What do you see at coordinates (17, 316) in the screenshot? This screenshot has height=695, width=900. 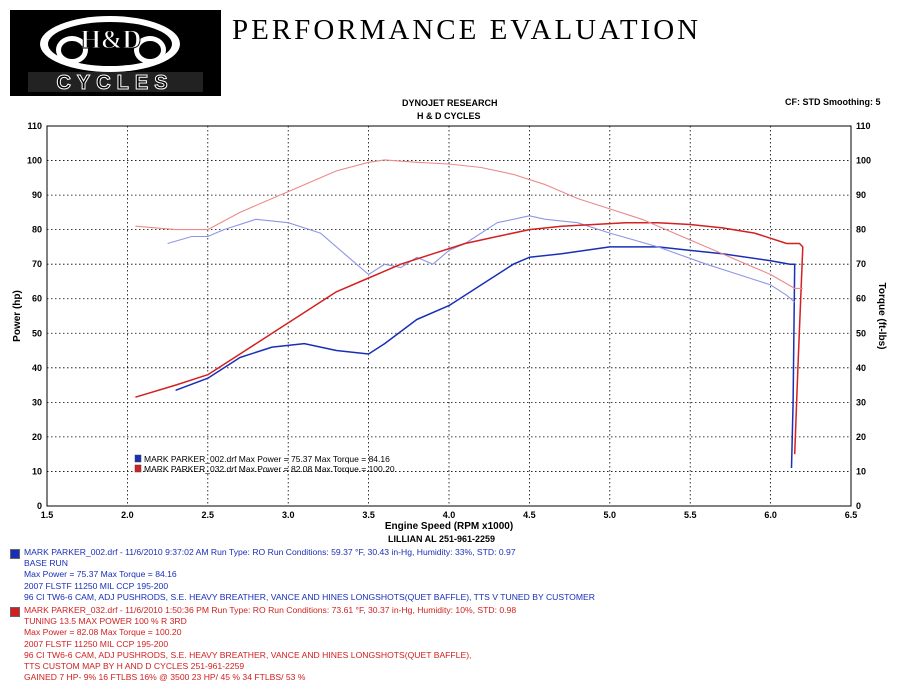 I see `y-axis-label: Power (hp)` at bounding box center [17, 316].